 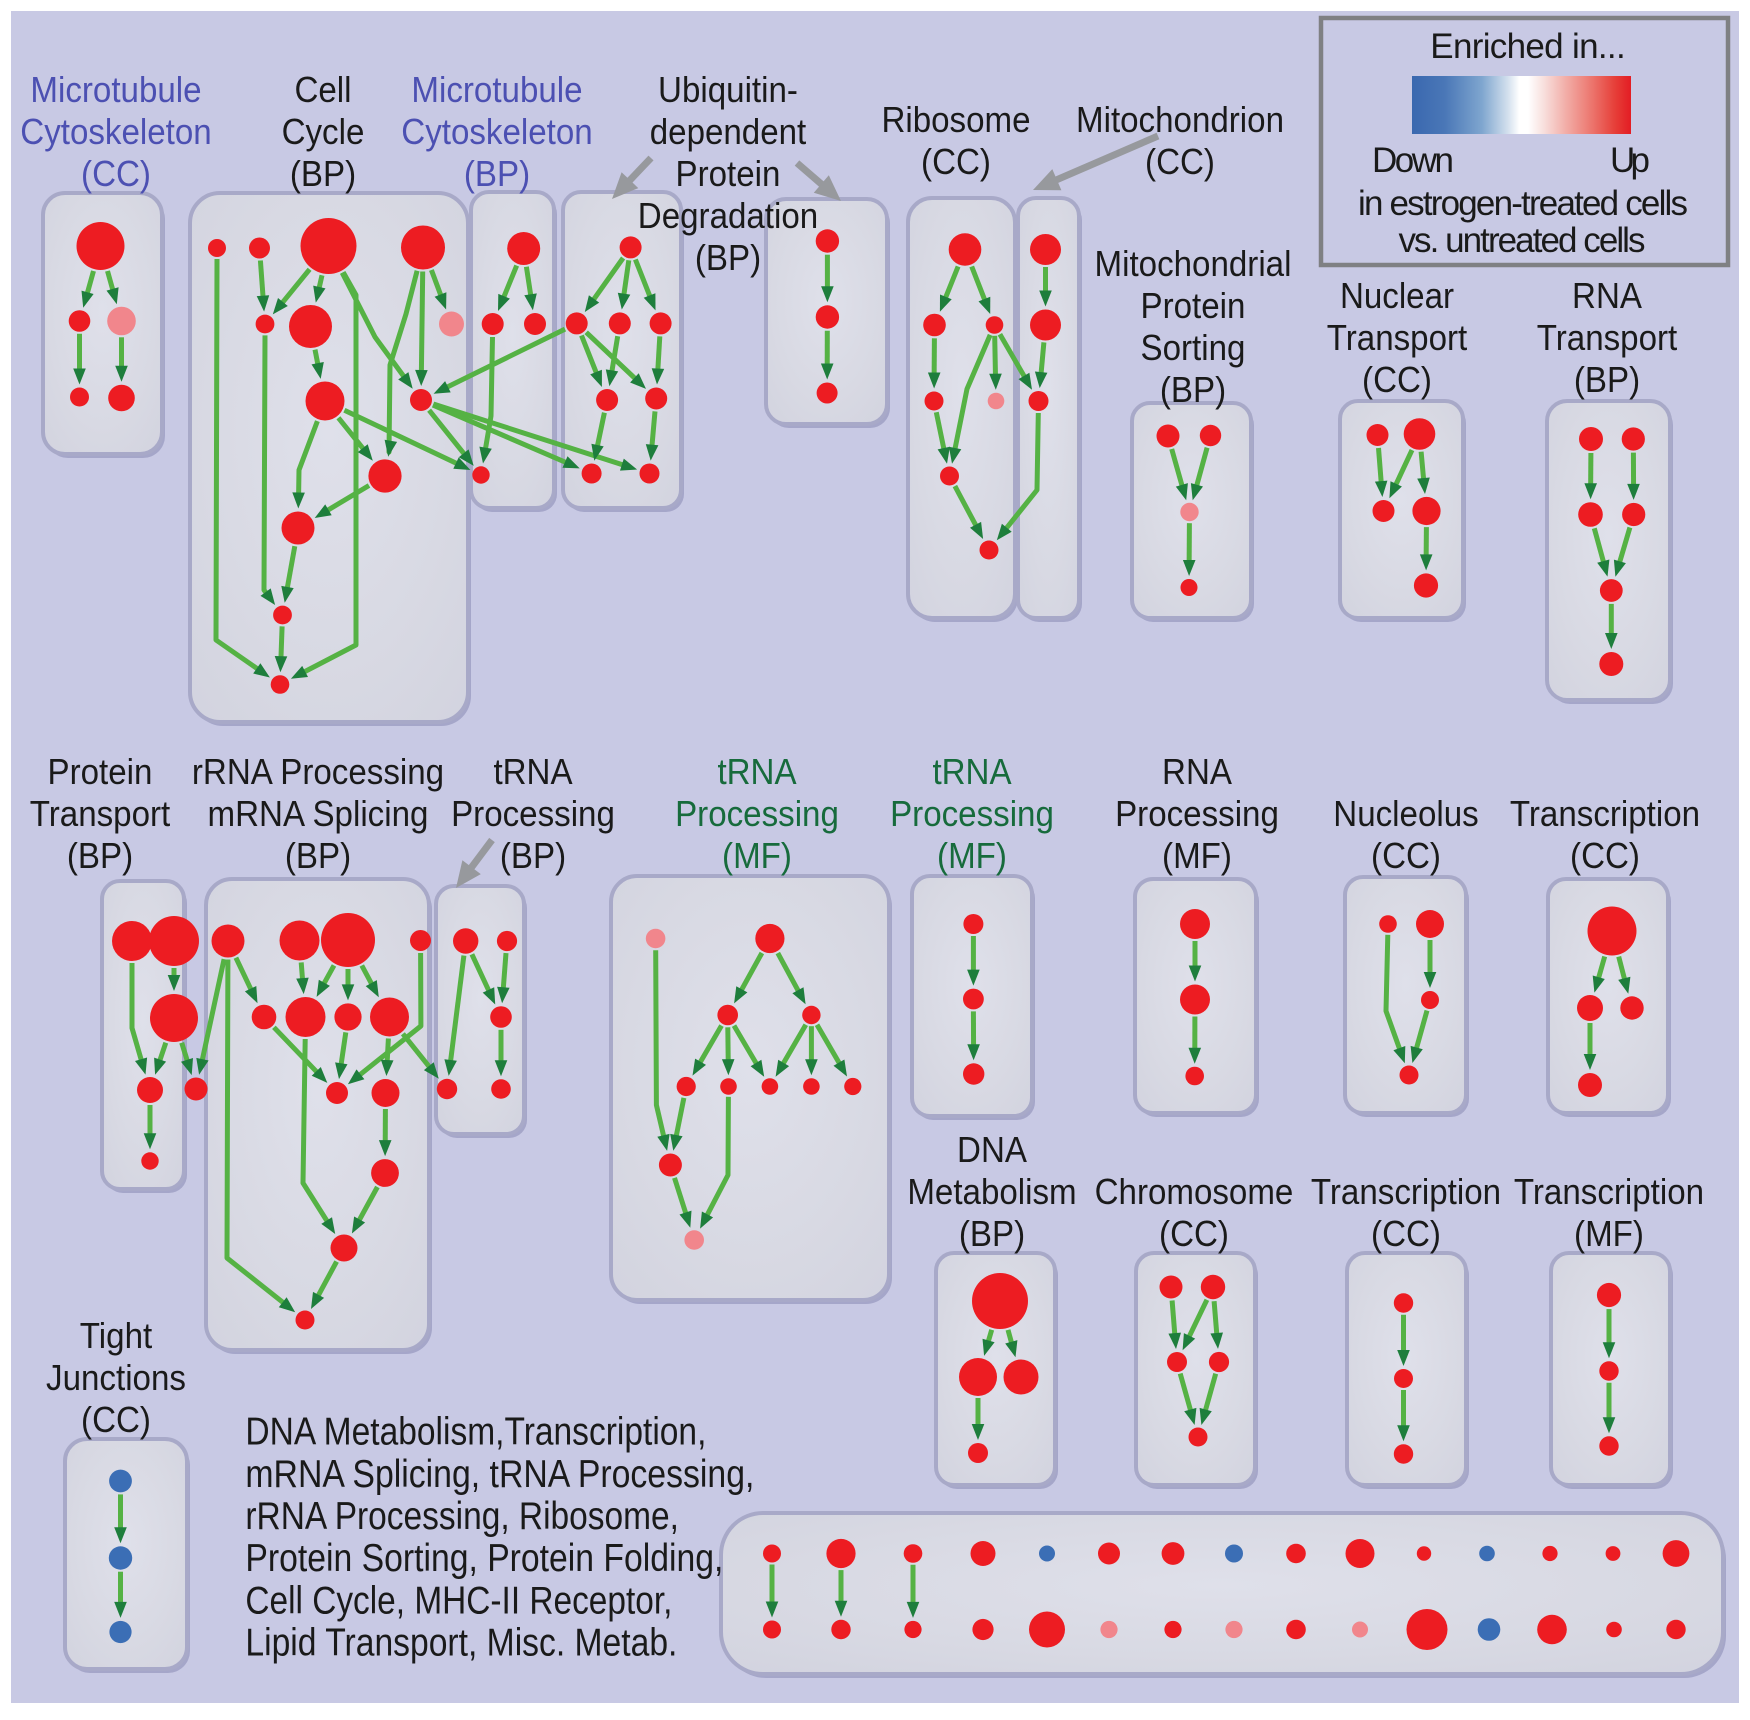 I want to click on svg-text: DNA, so click(x=992, y=1149).